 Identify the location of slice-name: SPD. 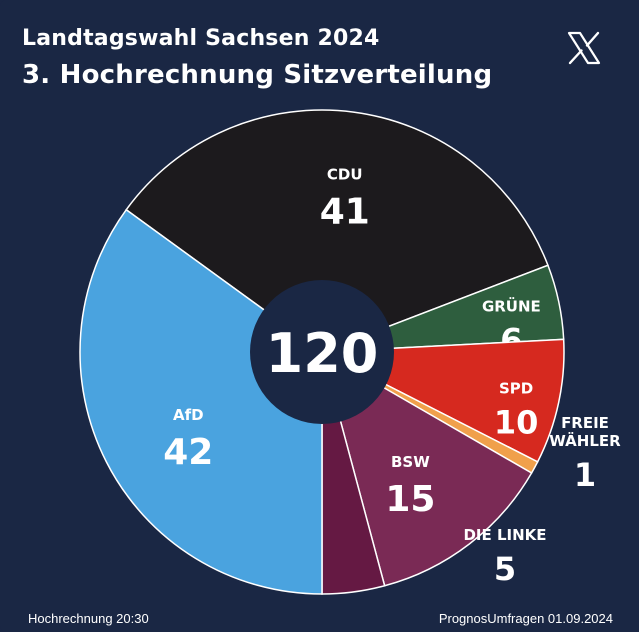
(516, 388).